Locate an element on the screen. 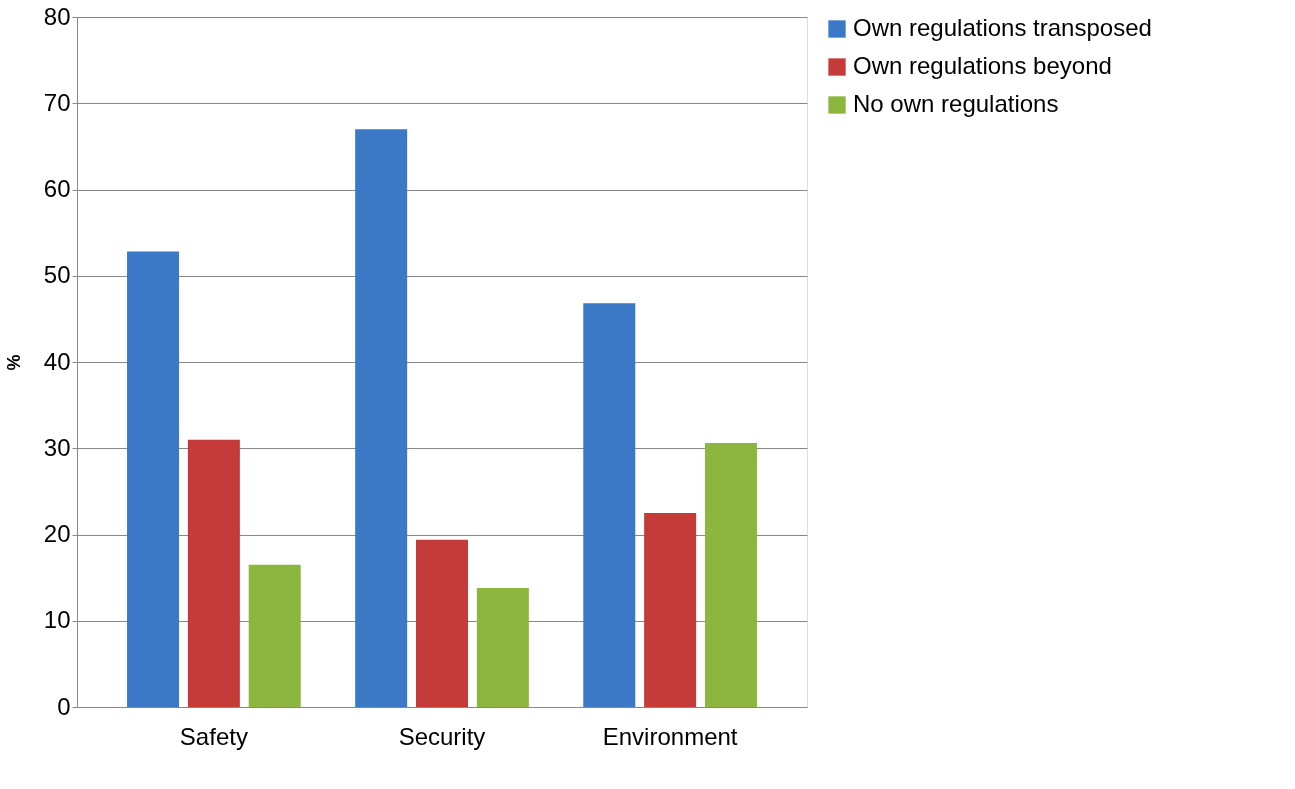 The height and width of the screenshot is (789, 1295). y-tick-label: 40 is located at coordinates (57, 361).